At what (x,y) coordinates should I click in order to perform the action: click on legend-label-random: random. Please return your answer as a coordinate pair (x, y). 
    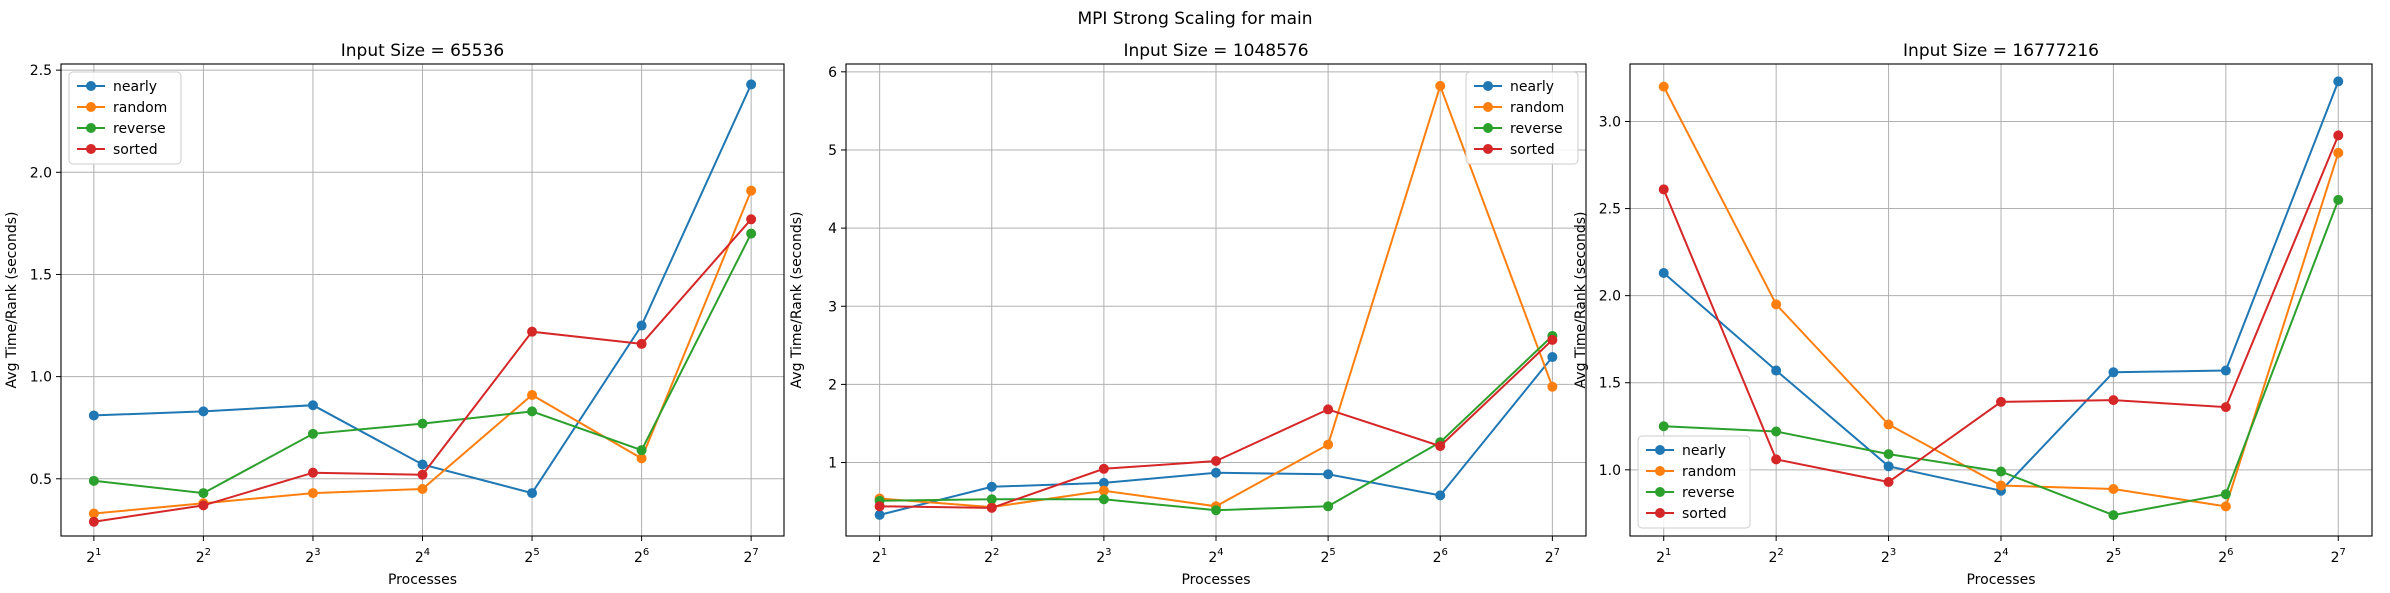
    Looking at the image, I should click on (1709, 472).